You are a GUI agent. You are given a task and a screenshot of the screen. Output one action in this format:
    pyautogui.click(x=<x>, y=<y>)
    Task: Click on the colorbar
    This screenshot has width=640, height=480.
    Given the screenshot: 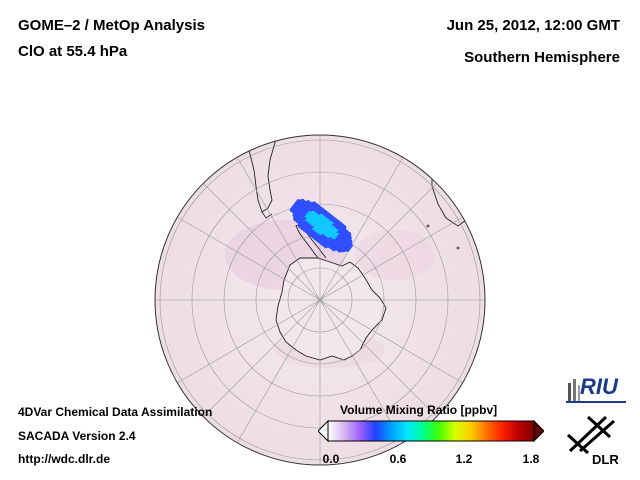 What is the action you would take?
    pyautogui.click(x=431, y=431)
    